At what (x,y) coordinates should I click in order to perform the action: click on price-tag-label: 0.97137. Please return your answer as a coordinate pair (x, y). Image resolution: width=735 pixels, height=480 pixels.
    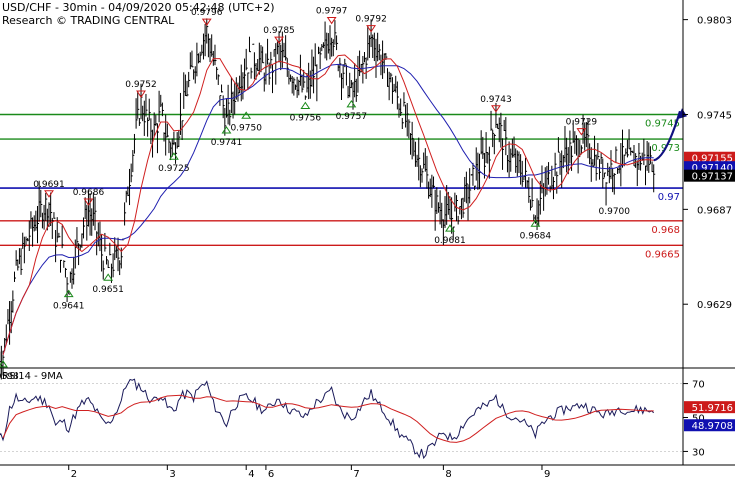
    Looking at the image, I should click on (712, 177).